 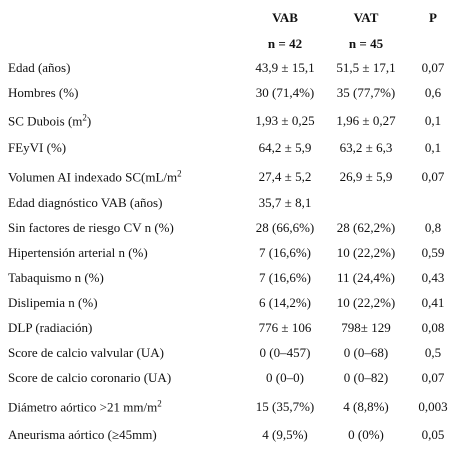 I want to click on sample-size: n = 45, so click(x=366, y=43).